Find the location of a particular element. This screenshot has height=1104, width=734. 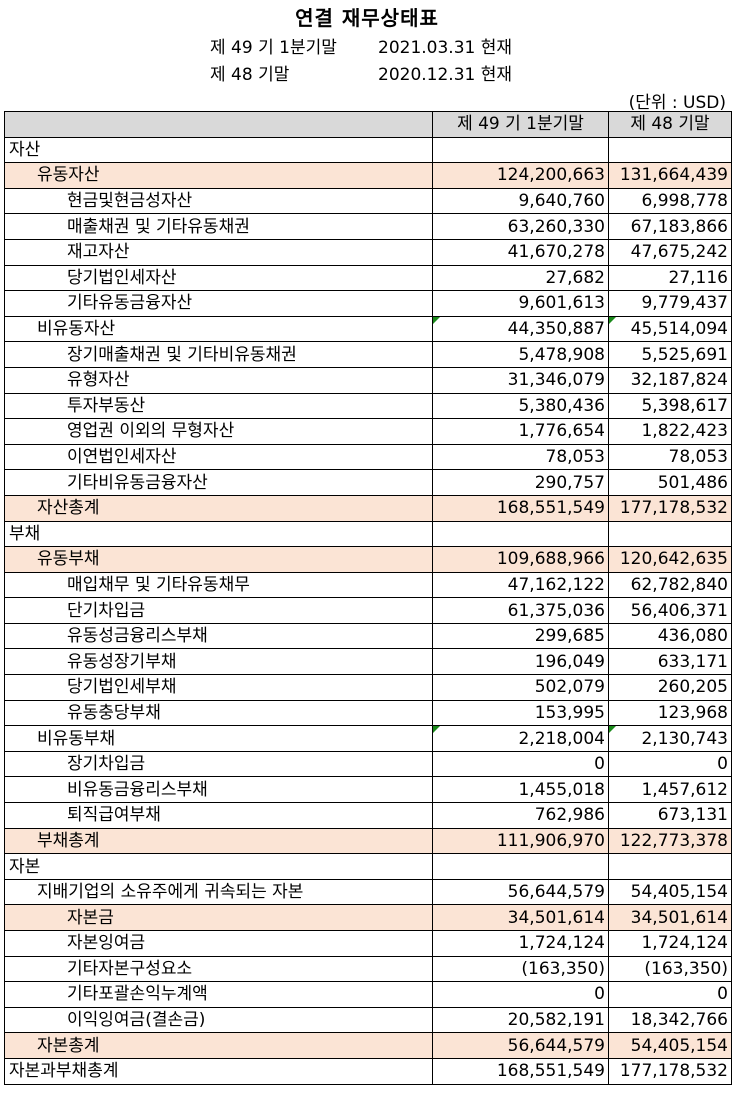

current-amount-text: 153,995 is located at coordinates (569, 712).